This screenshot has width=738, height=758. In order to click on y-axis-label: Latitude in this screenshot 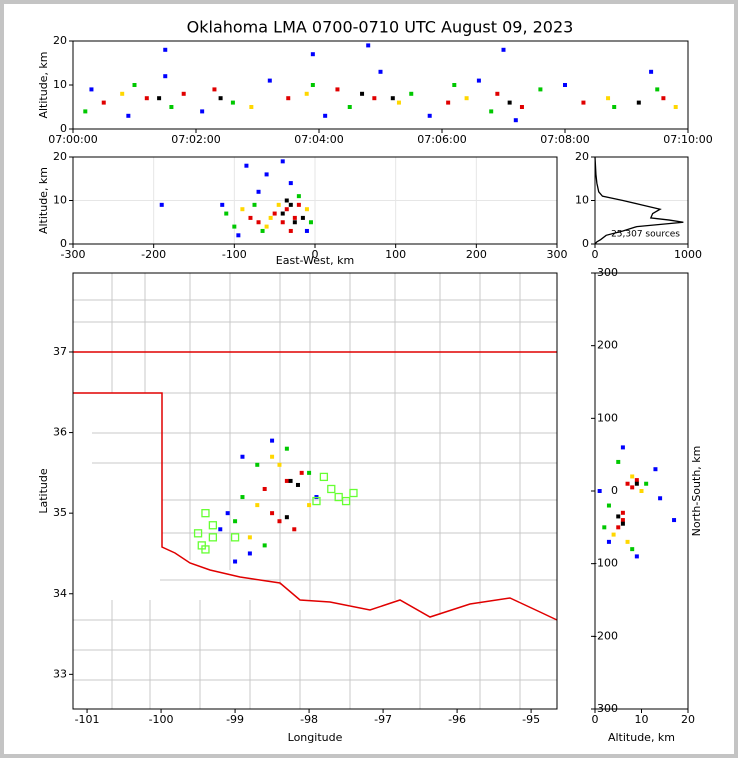, I will do `click(43, 491)`.